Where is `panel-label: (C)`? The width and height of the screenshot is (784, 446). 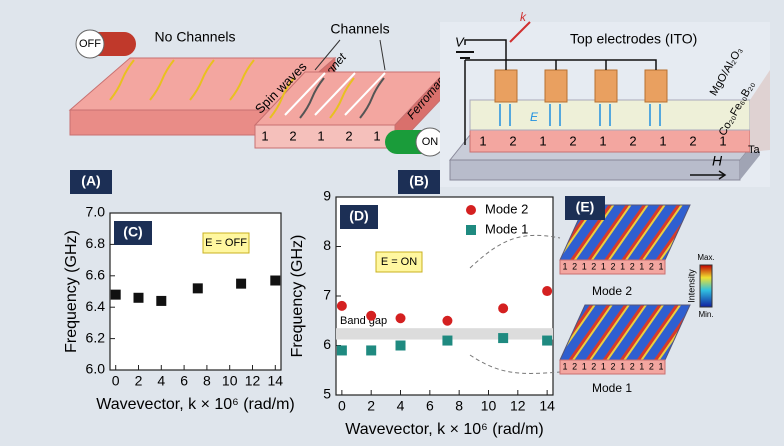 panel-label: (C) is located at coordinates (132, 232).